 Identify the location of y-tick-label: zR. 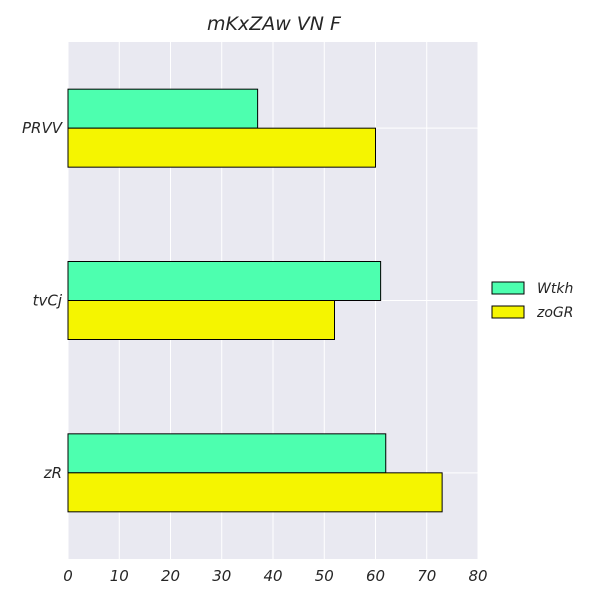
(52, 473).